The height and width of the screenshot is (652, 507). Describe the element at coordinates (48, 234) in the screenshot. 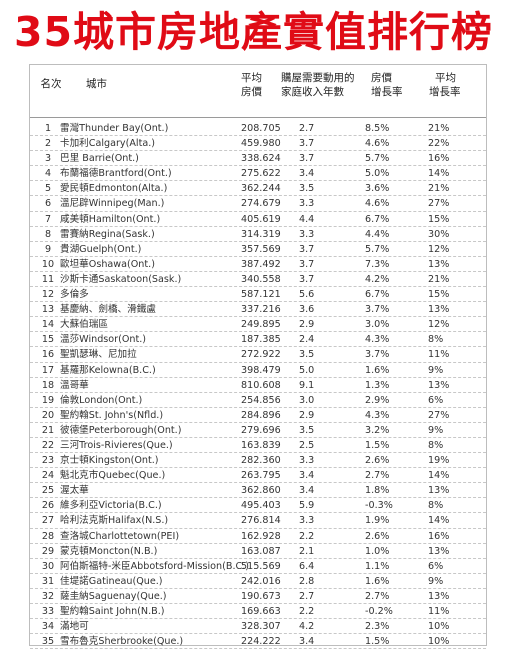

I see `rank-cell: 8` at that location.